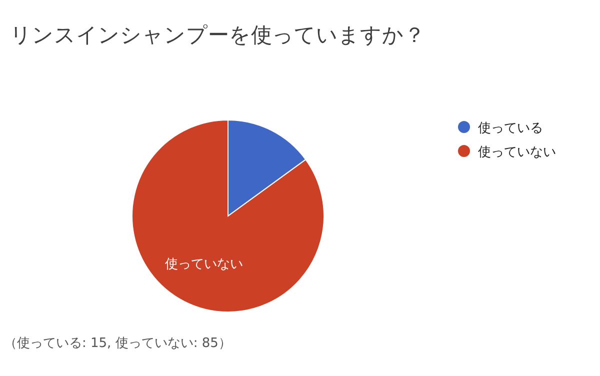 The image size is (600, 376). Describe the element at coordinates (118, 343) in the screenshot. I see `text: （使っている: 15, 使っていない: 85）` at that location.